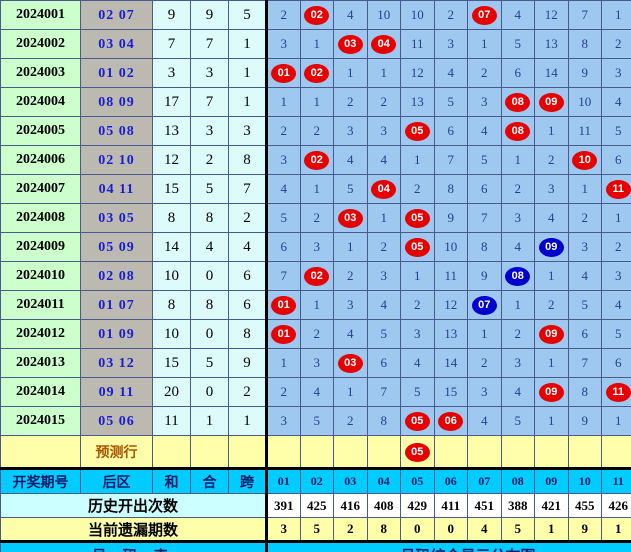  What do you see at coordinates (417, 480) in the screenshot?
I see `header-number-05: 05` at bounding box center [417, 480].